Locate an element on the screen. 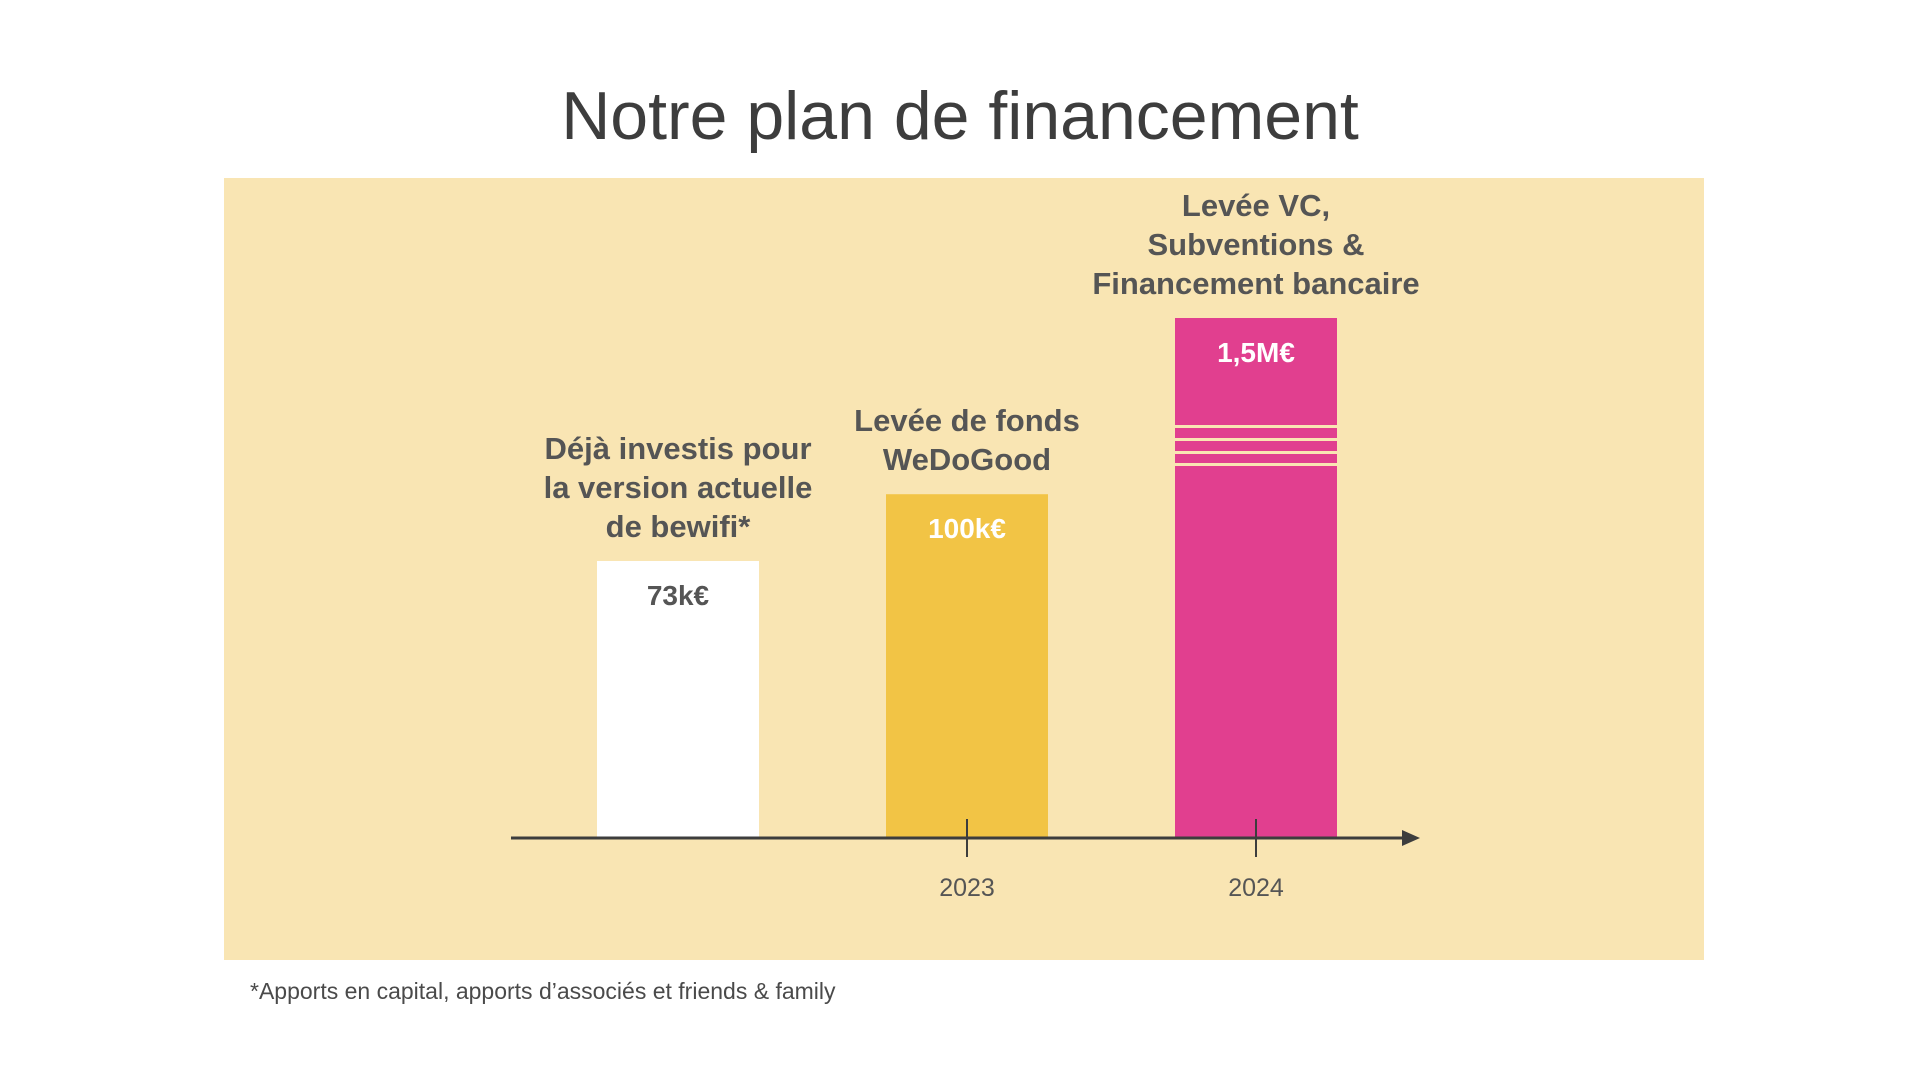 Image resolution: width=1920 pixels, height=1080 pixels. x-axis-arrowhead is located at coordinates (1411, 838).